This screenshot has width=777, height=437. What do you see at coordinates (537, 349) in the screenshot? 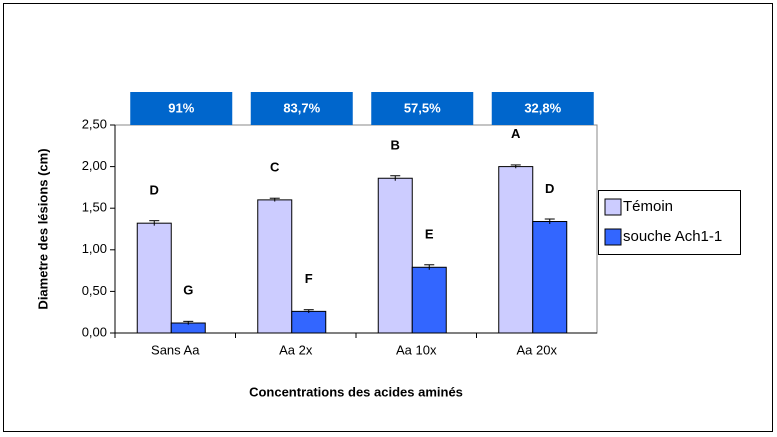
I see `x-tick-label: Aa 20x` at bounding box center [537, 349].